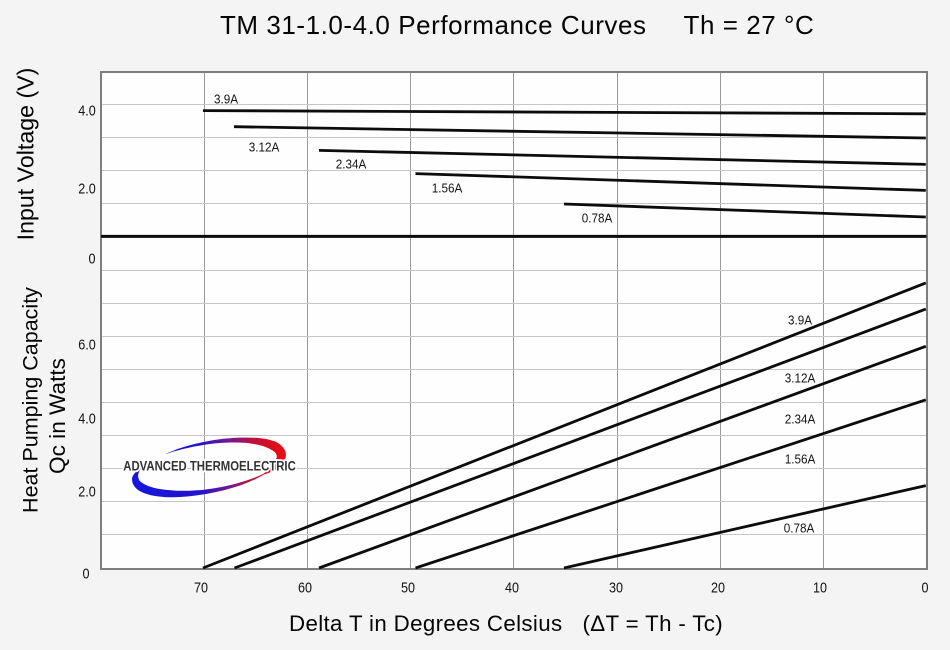 This screenshot has height=650, width=950. I want to click on svg-text: ADVANCED THERMOELECTRIC, so click(209, 466).